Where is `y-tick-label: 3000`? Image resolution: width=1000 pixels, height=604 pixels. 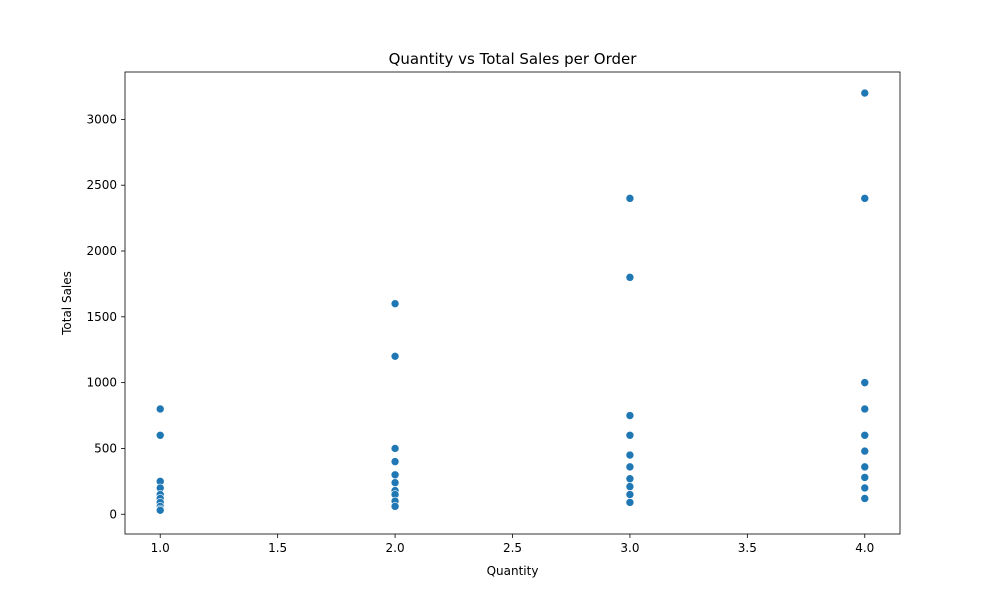 y-tick-label: 3000 is located at coordinates (101, 119).